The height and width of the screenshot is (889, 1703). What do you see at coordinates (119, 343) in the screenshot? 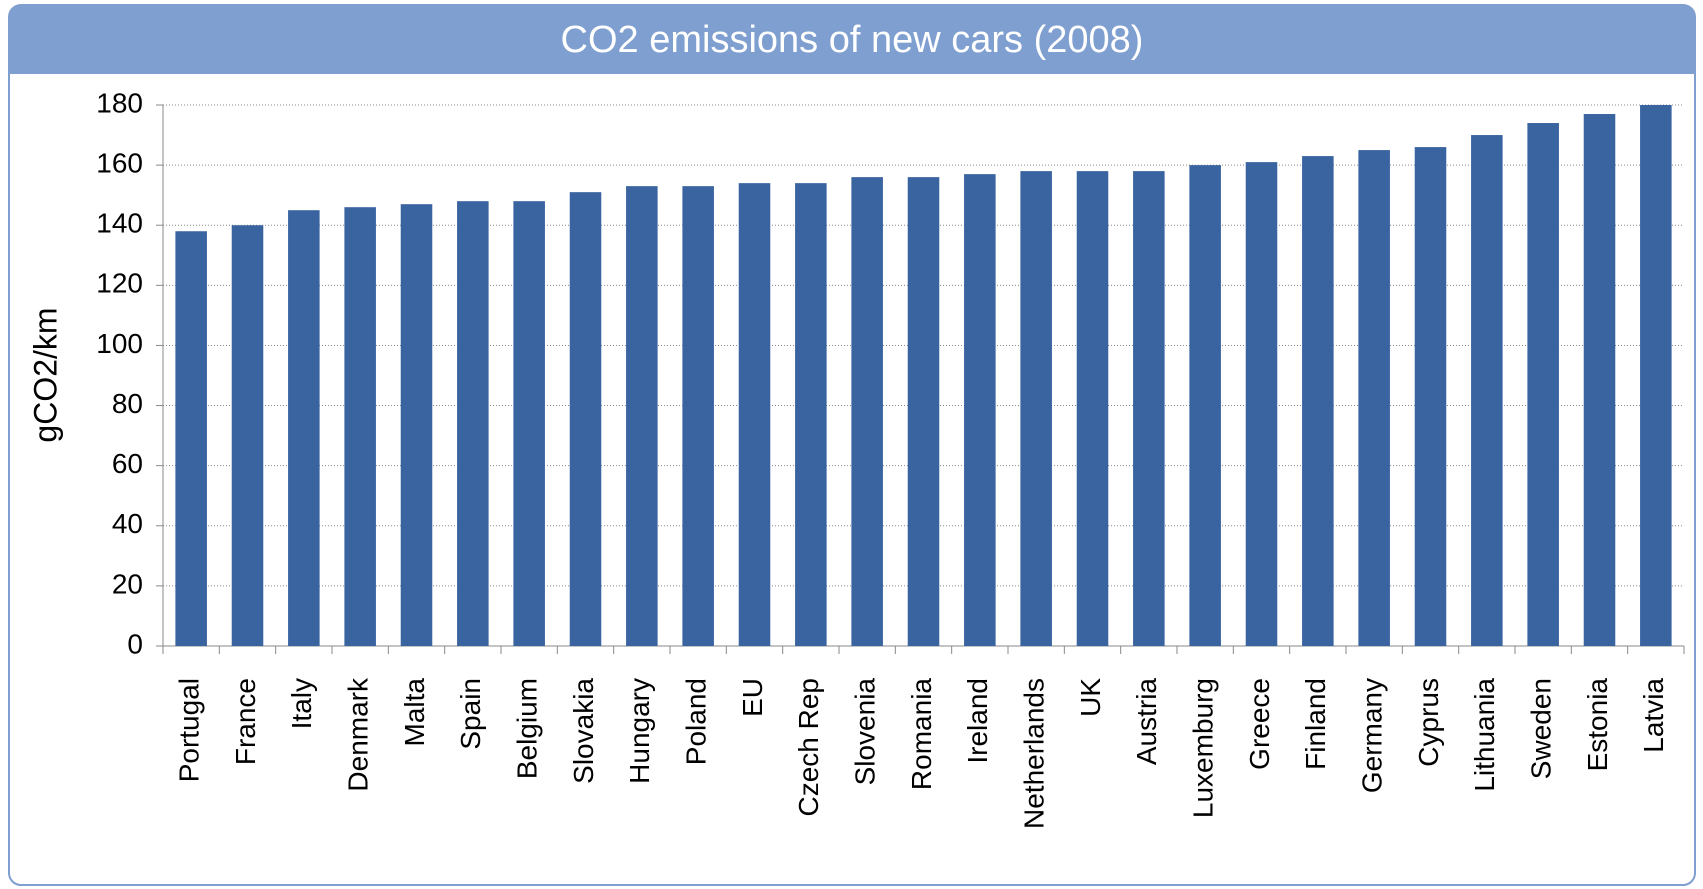
I see `y-tick-label: 100` at bounding box center [119, 343].